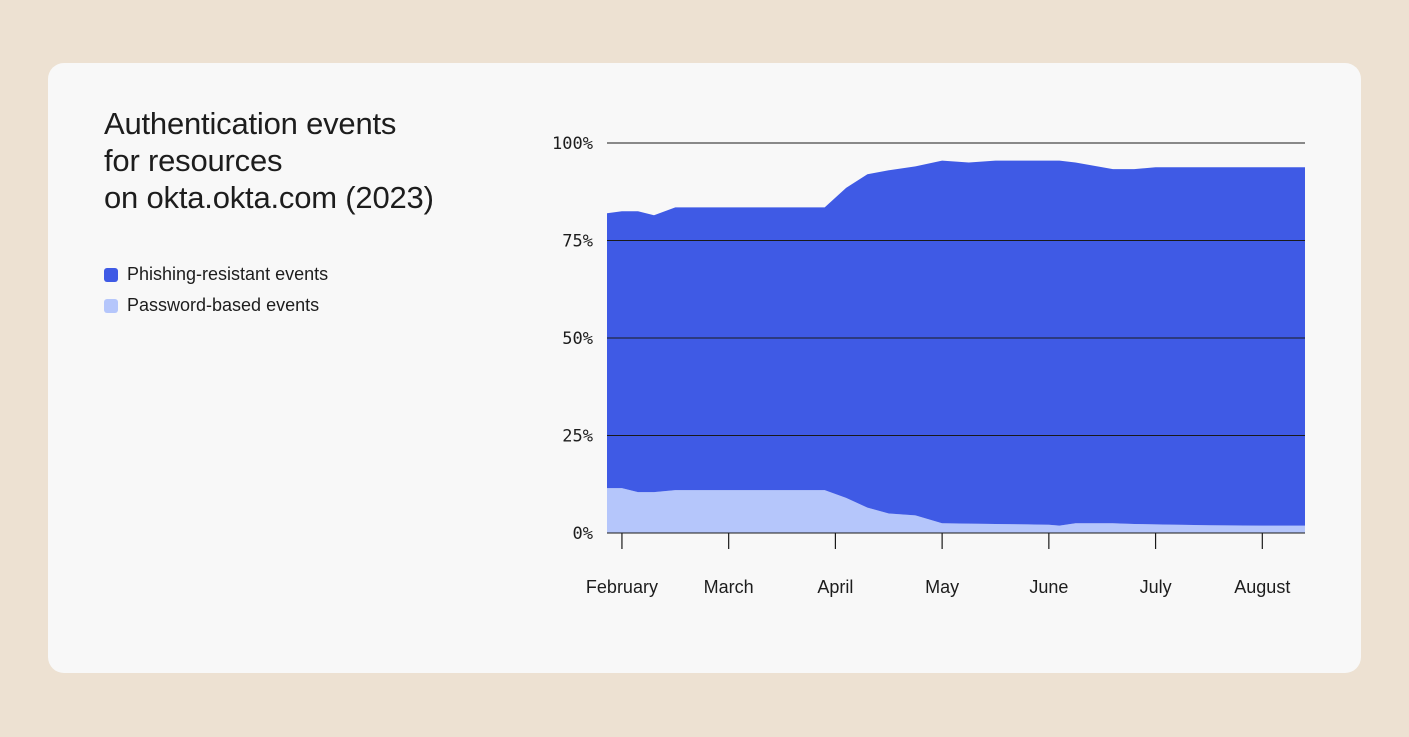 The width and height of the screenshot is (1409, 737). What do you see at coordinates (577, 437) in the screenshot?
I see `y-tick-label: 25%` at bounding box center [577, 437].